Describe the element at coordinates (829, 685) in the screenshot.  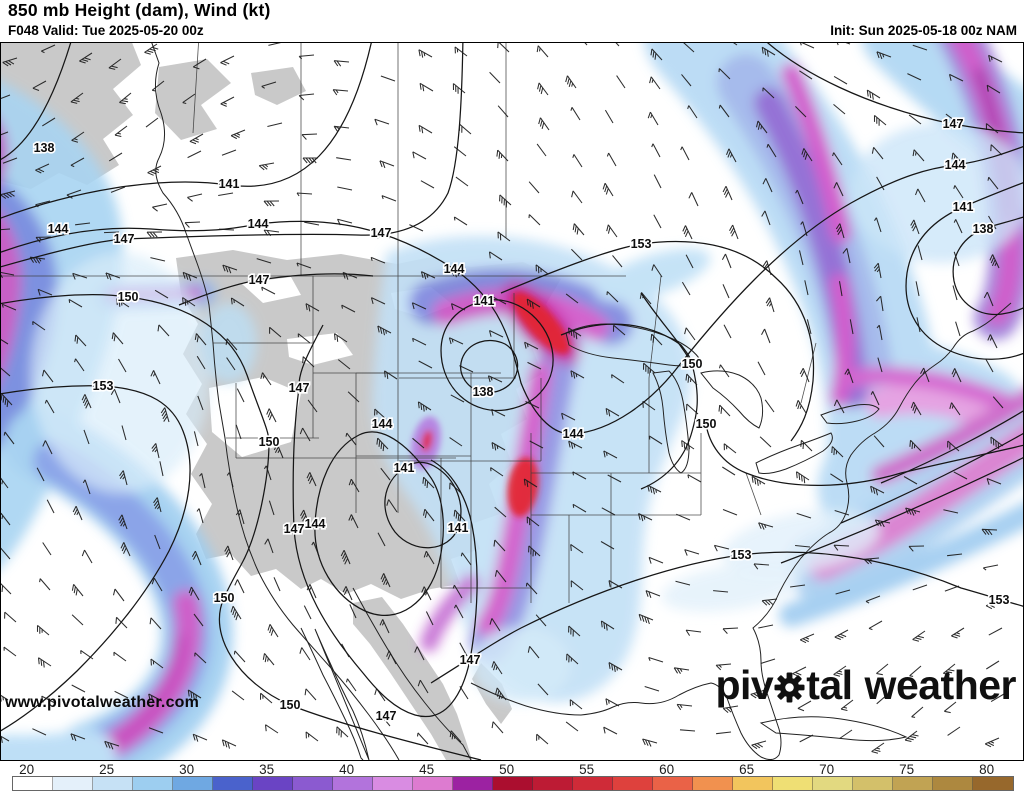
I see `logo-text-tal: tal` at that location.